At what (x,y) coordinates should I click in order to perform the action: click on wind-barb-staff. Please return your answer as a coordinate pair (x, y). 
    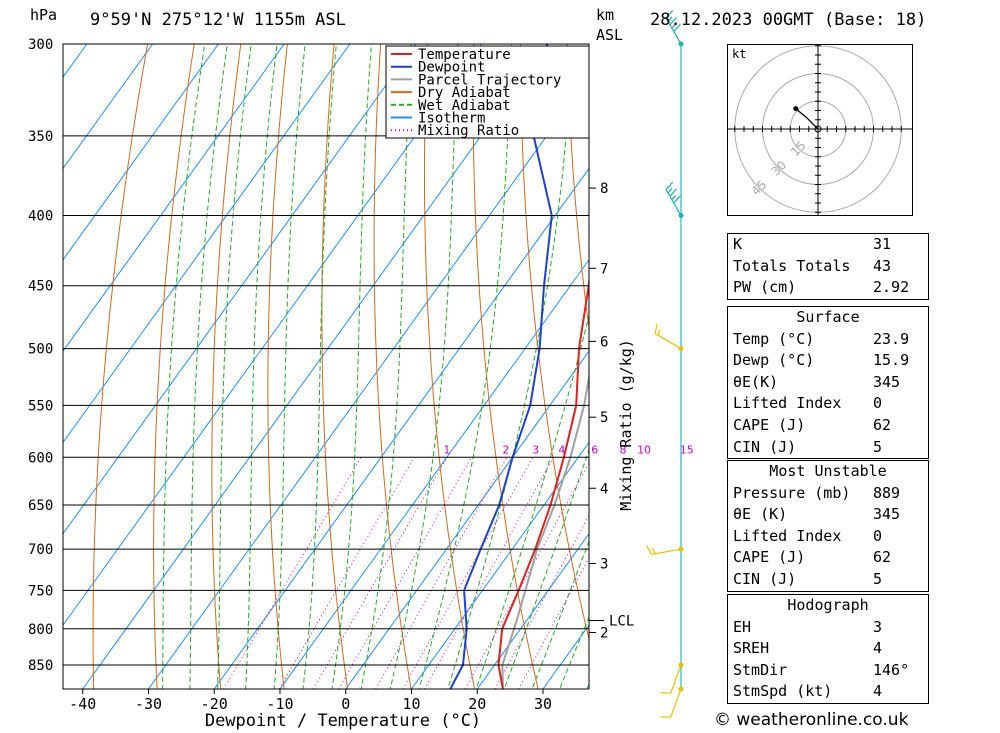
    Looking at the image, I should click on (666, 551).